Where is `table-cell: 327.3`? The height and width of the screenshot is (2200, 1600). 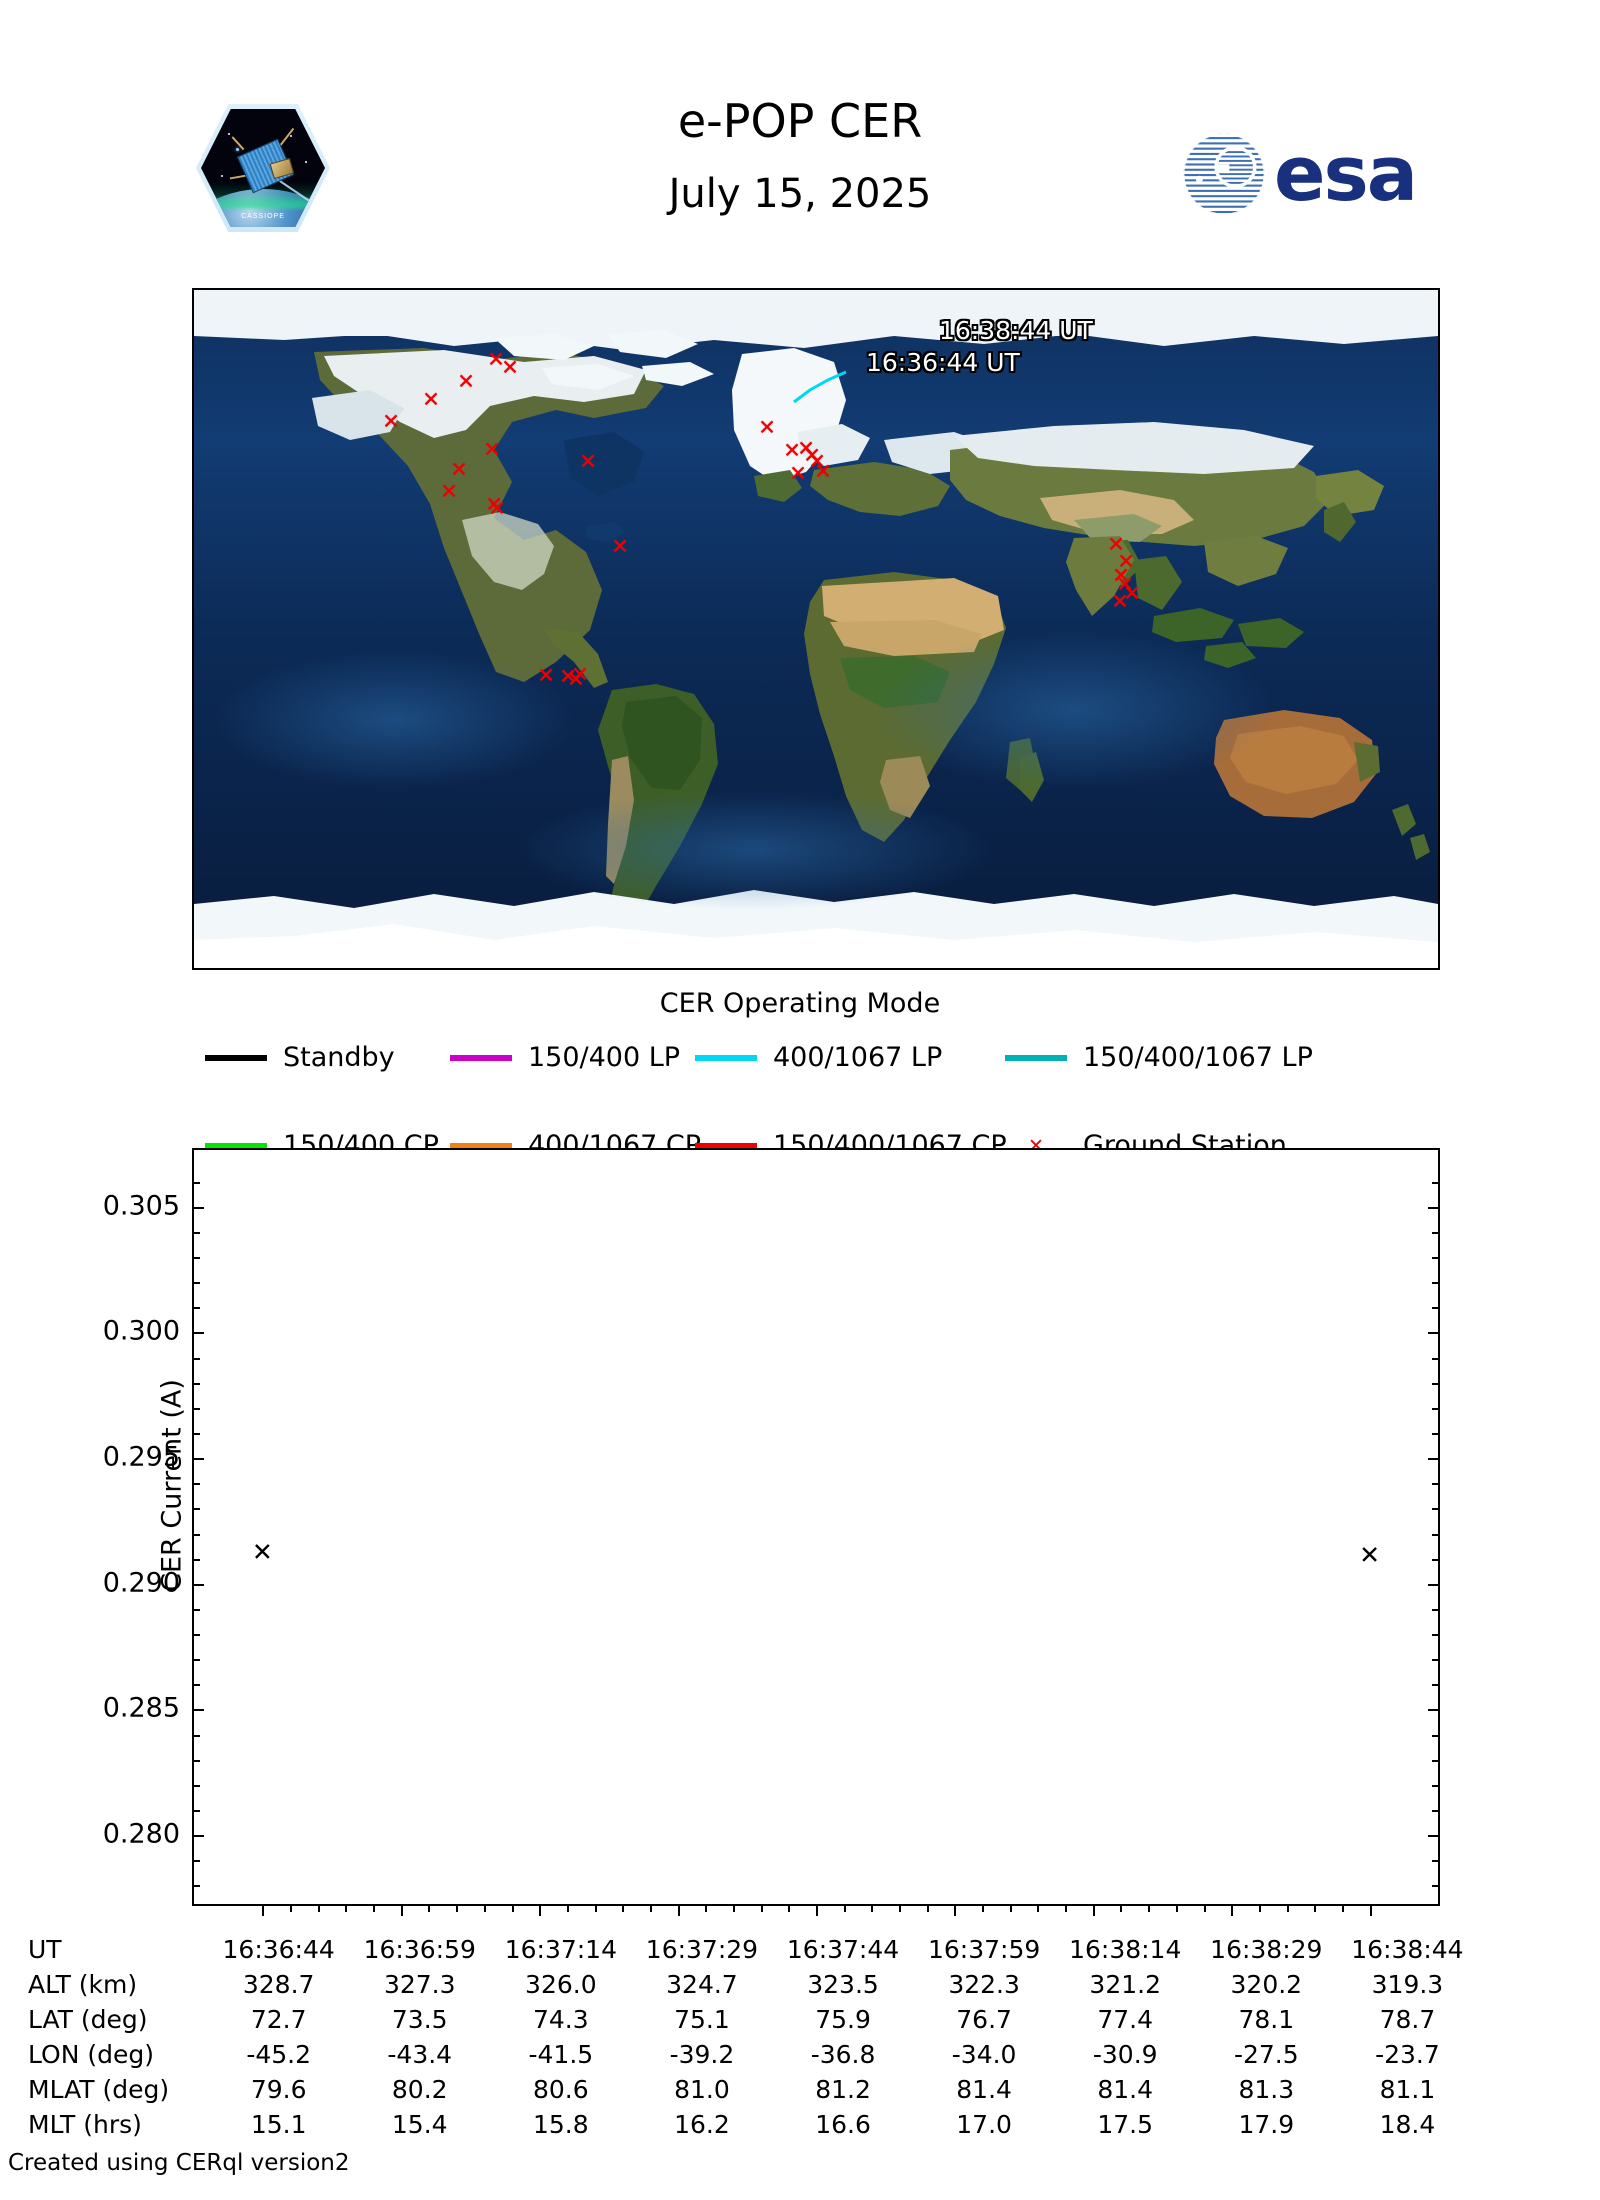
table-cell: 327.3 is located at coordinates (419, 1984).